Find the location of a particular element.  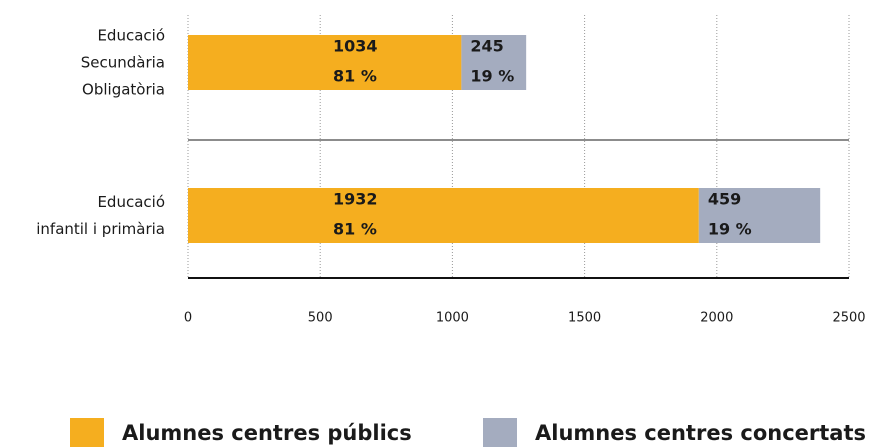

category-label: Educació infantil i primària is located at coordinates (100, 215).